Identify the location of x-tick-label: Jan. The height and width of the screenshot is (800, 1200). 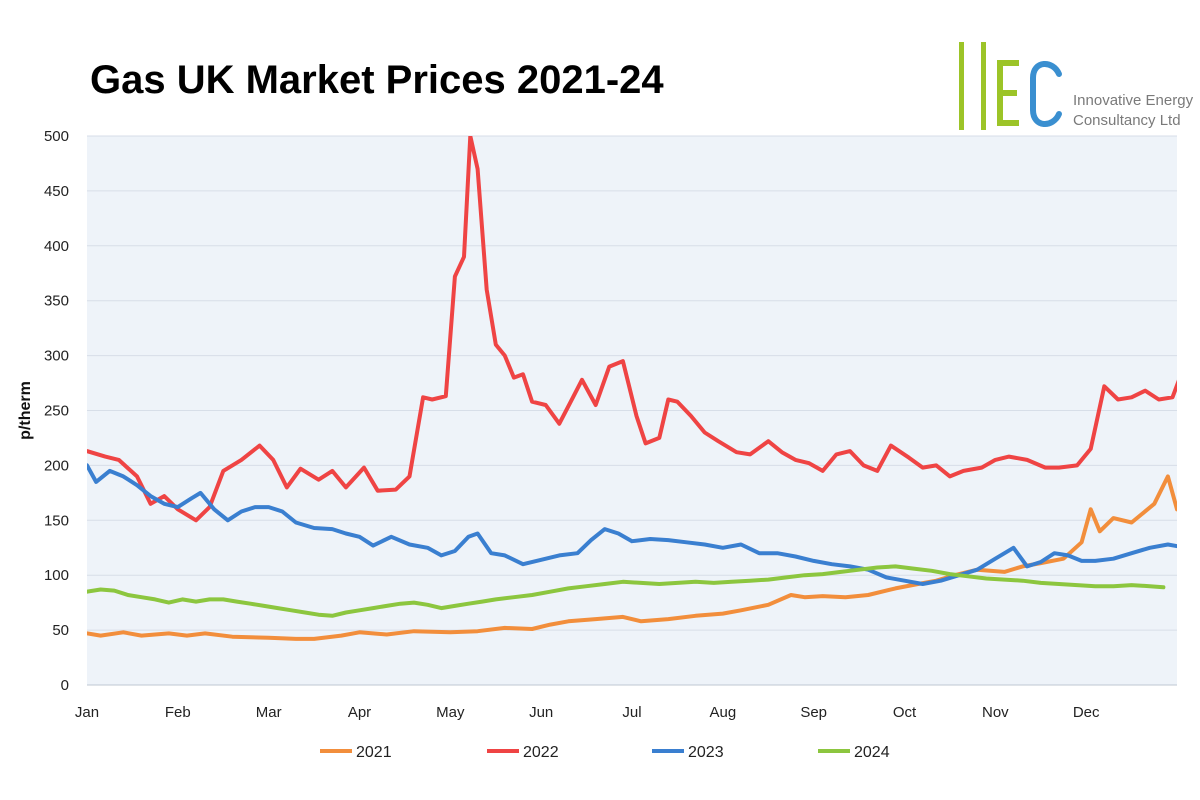
(87, 712).